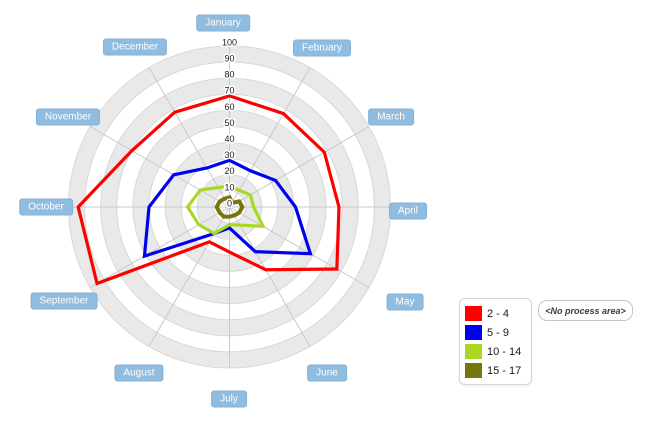 This screenshot has height=421, width=650. Describe the element at coordinates (473, 313) in the screenshot. I see `legend-swatch-red` at that location.